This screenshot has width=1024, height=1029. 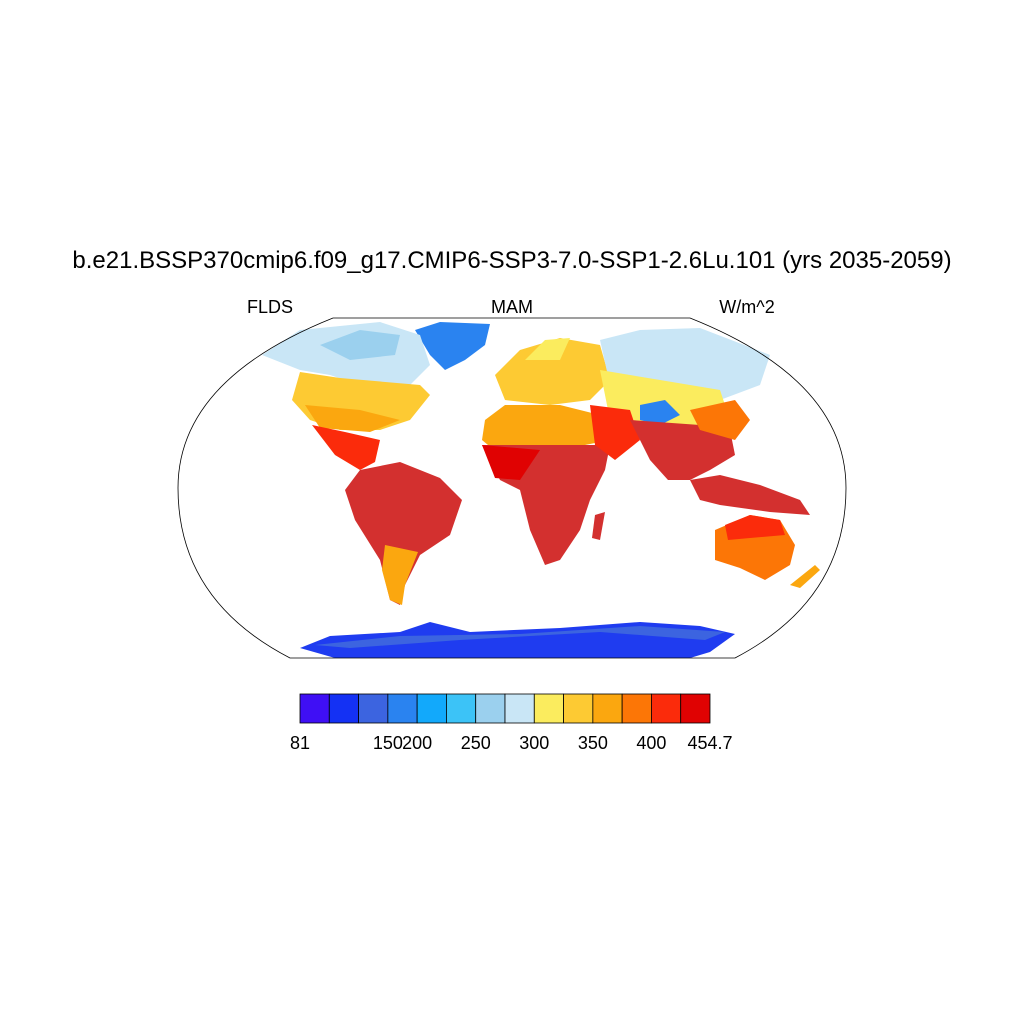 What do you see at coordinates (346, 447) in the screenshot?
I see `mexico` at bounding box center [346, 447].